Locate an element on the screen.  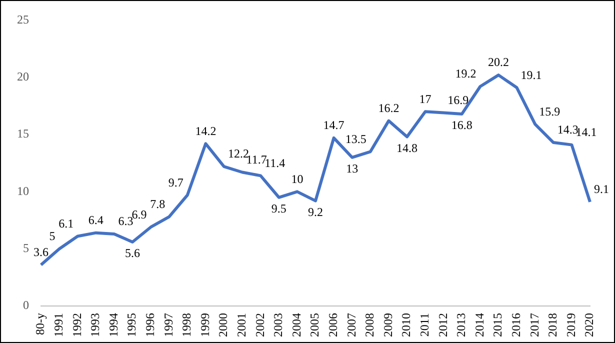
x-tick-label: 2001 is located at coordinates (241, 325).